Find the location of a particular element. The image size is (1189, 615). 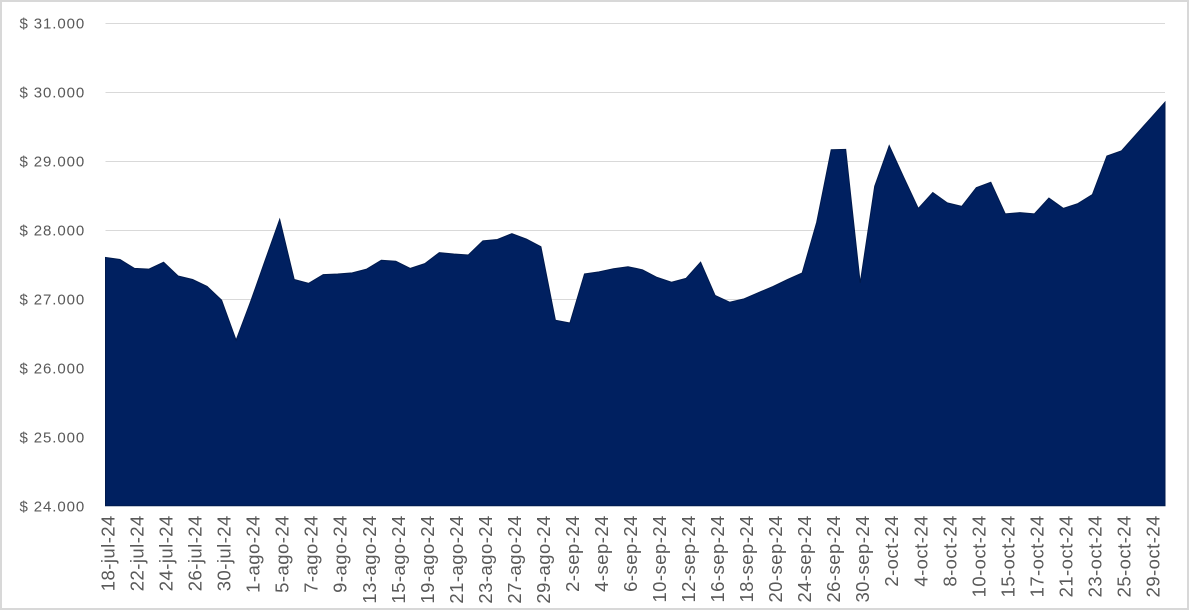

svg-text: 5-ago-24 is located at coordinates (282, 554).